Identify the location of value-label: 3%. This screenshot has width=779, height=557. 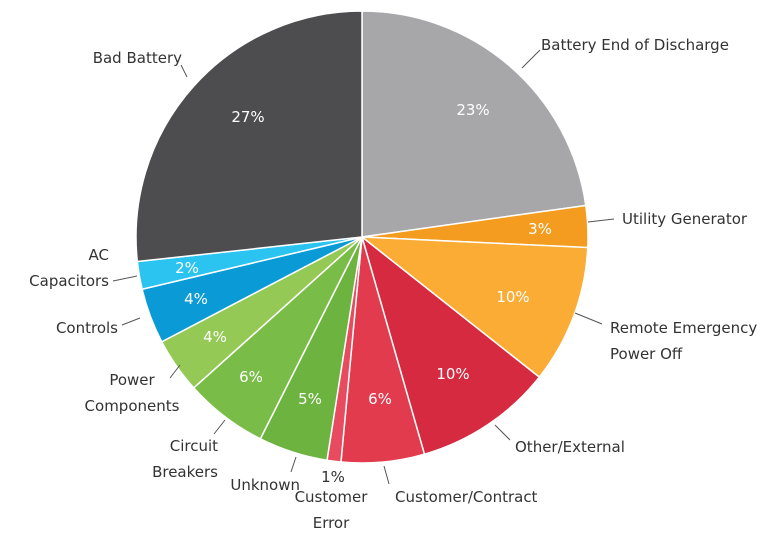
(540, 229).